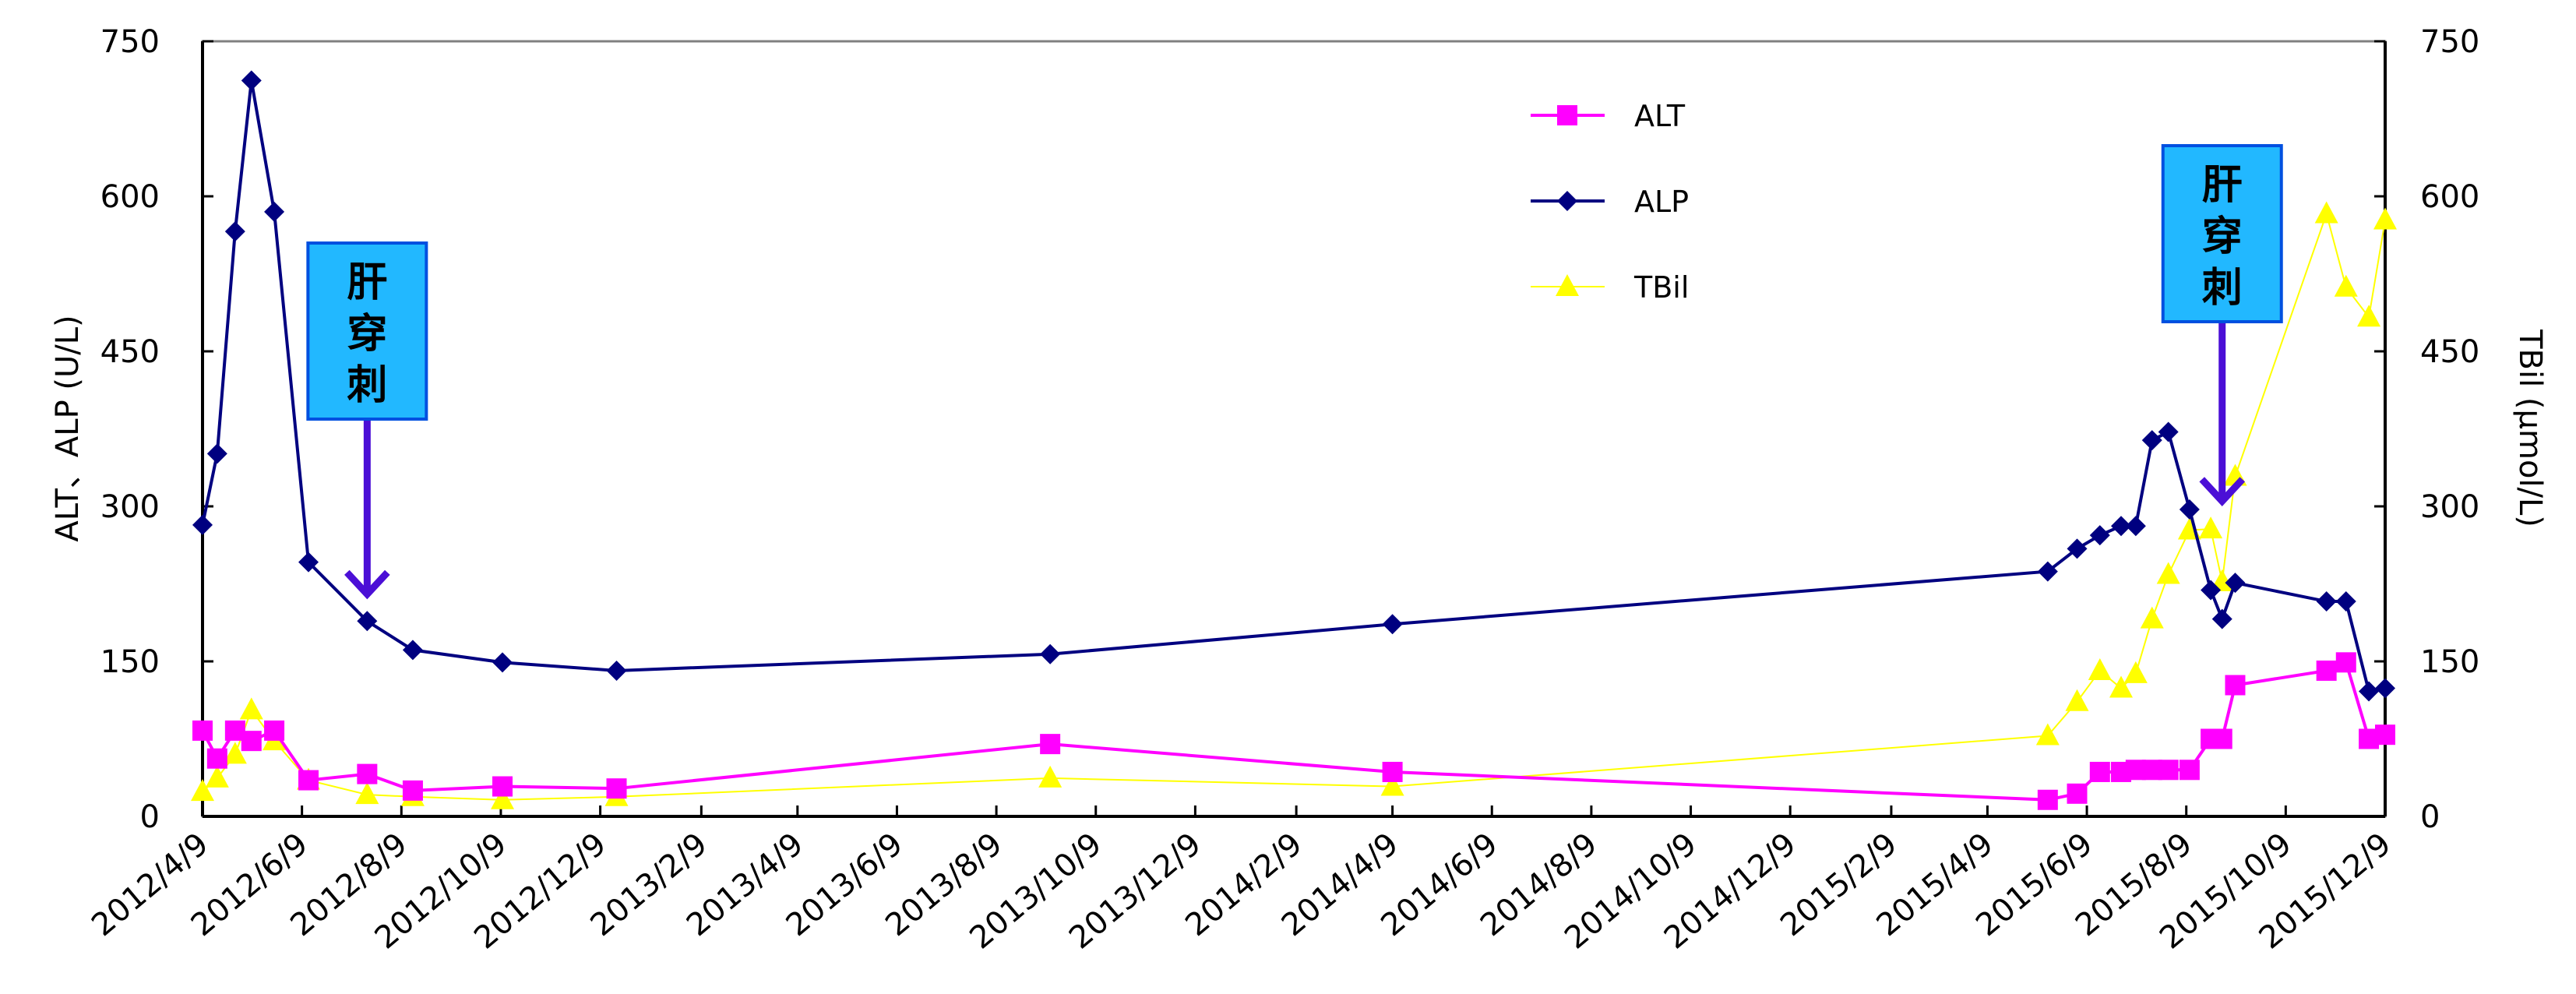 Image resolution: width=2576 pixels, height=994 pixels. What do you see at coordinates (2449, 507) in the screenshot?
I see `y2-tick-label: 300` at bounding box center [2449, 507].